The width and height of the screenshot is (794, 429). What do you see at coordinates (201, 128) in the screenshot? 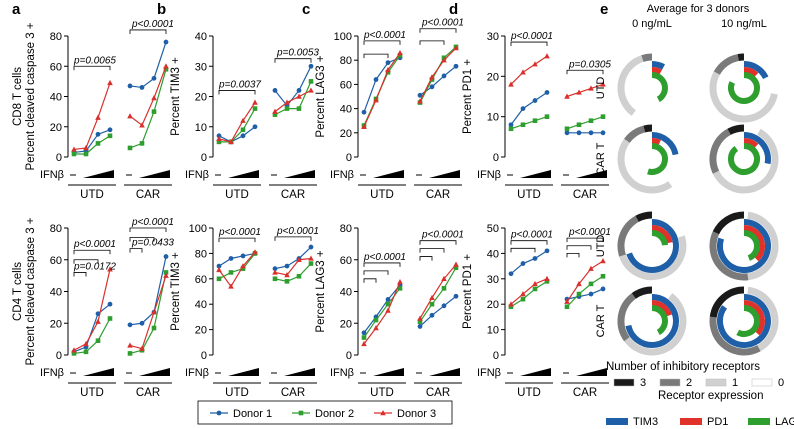
I see `y-tick-label: 10` at bounding box center [201, 128].